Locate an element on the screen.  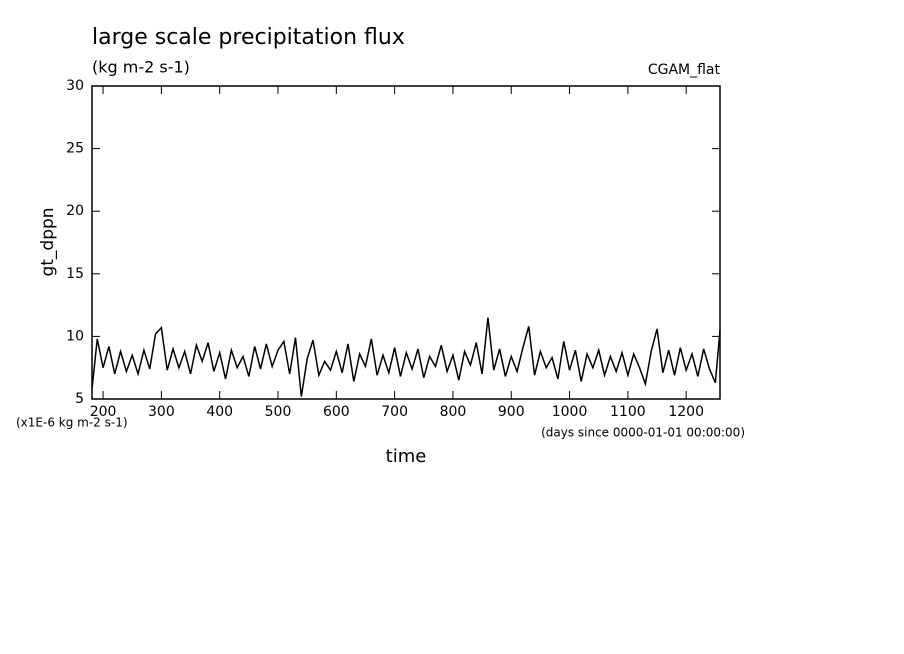
y-tick-label: 5 is located at coordinates (79, 399).